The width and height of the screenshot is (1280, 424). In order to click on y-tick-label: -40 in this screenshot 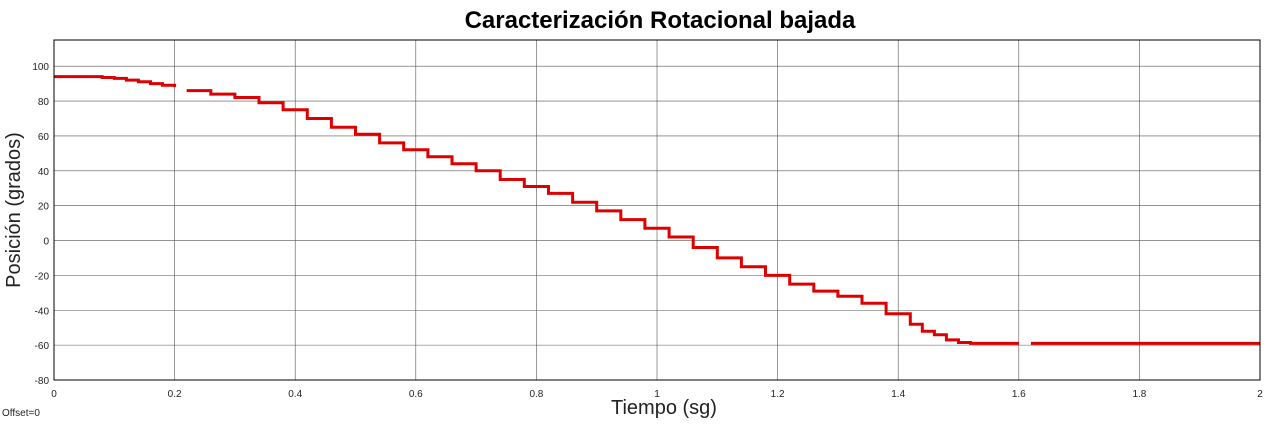, I will do `click(42, 311)`.